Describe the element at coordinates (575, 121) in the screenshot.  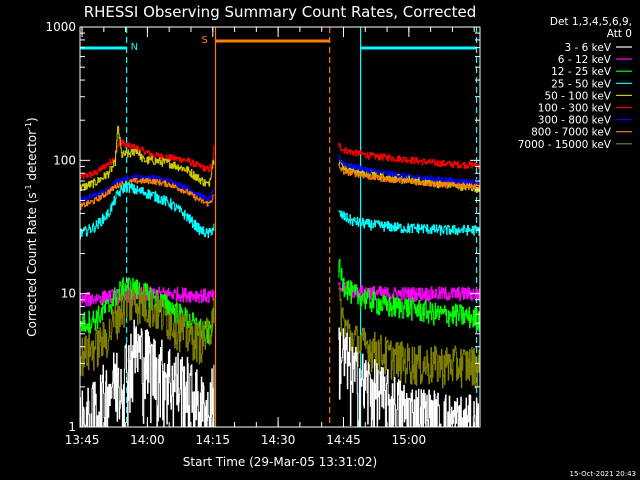
I see `legend-item-label: 300 - 800 keV` at that location.